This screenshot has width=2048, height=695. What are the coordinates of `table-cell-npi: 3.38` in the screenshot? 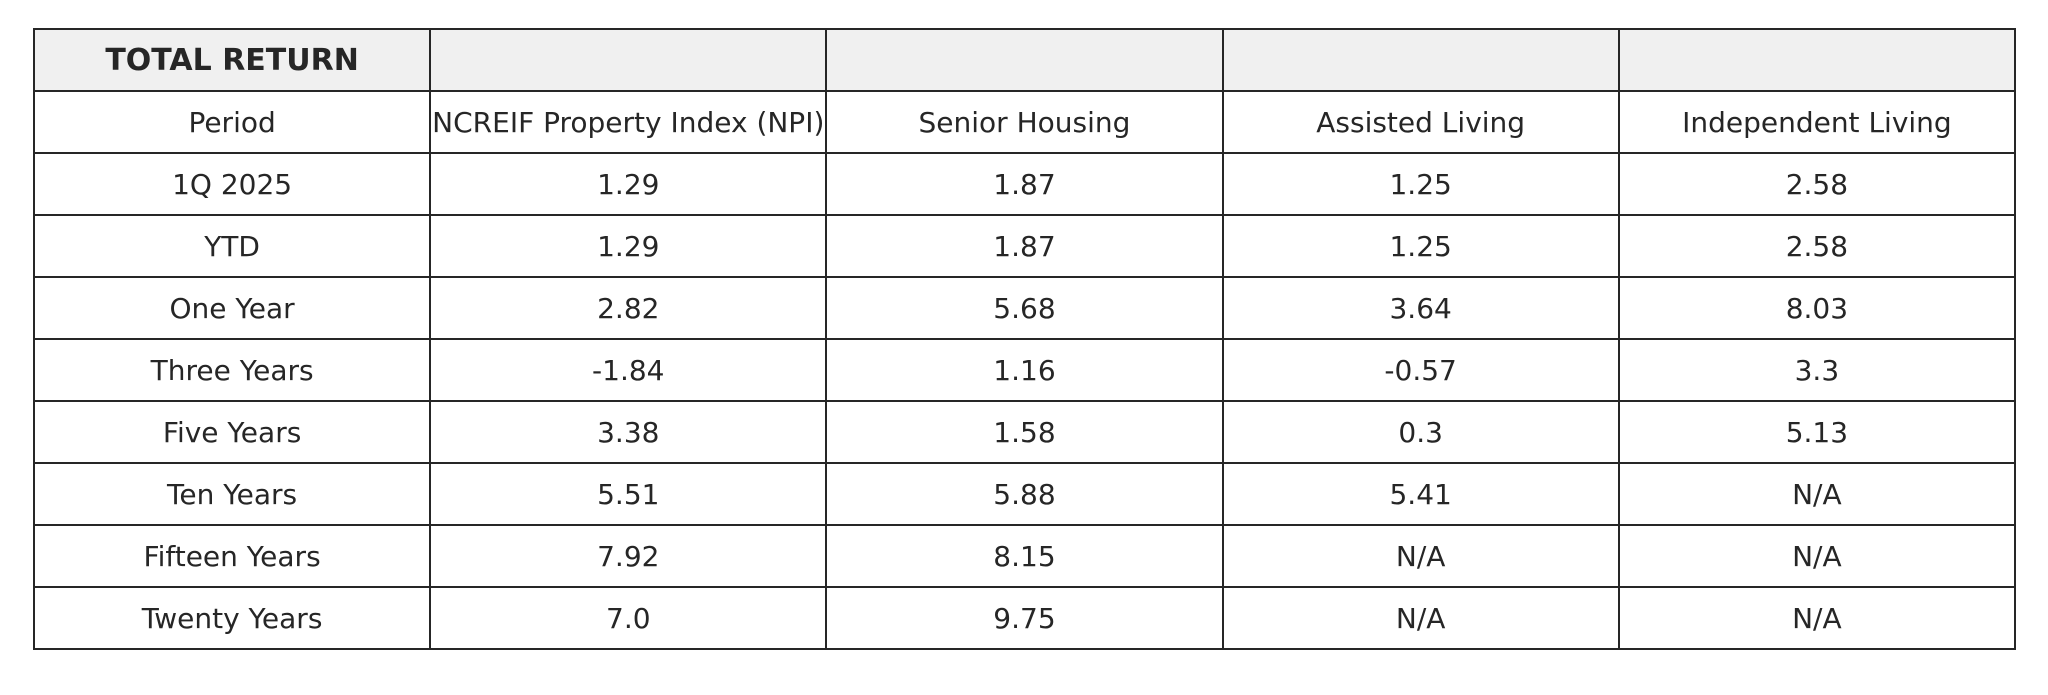 It's located at (628, 432).